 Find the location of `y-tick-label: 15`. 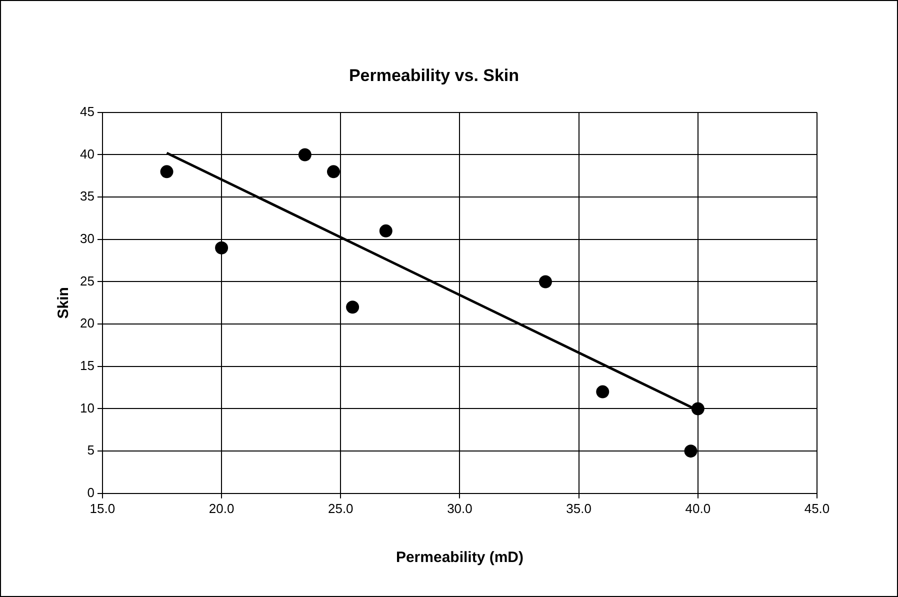

y-tick-label: 15 is located at coordinates (87, 365).